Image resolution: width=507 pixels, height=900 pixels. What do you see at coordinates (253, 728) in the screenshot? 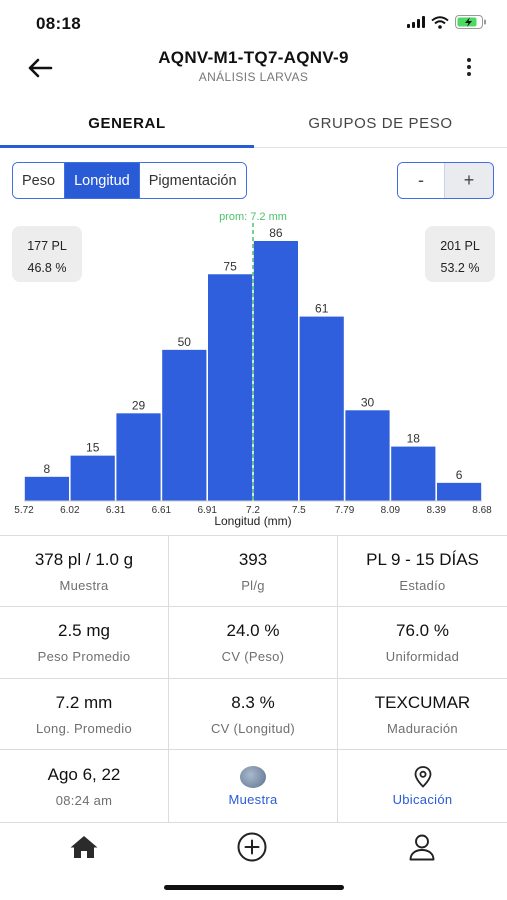
I see `stat-label: CV (Longitud)` at bounding box center [253, 728].